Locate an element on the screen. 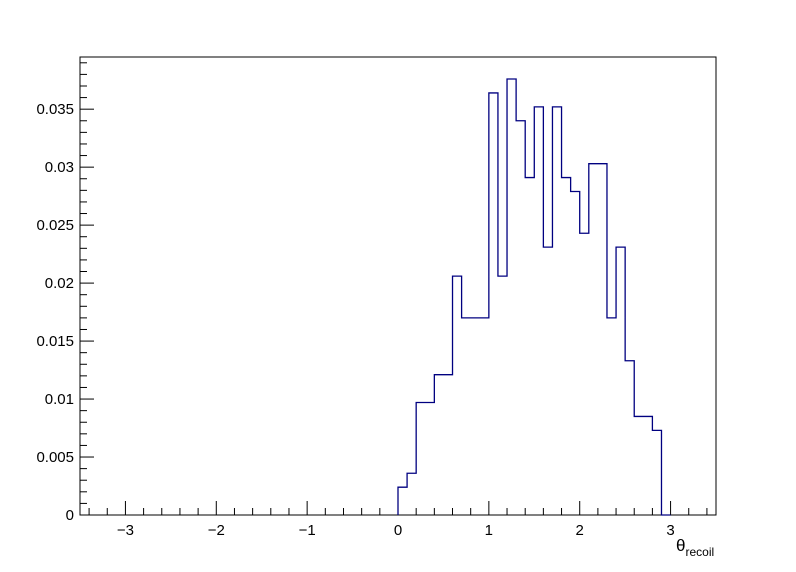 The height and width of the screenshot is (572, 796). y-tick-label: 0.01 is located at coordinates (59, 399).